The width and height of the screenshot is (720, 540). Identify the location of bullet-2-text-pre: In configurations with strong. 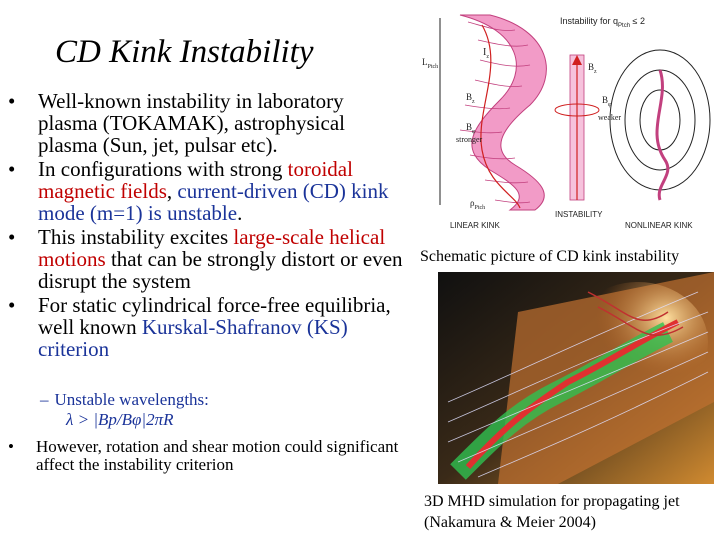
(163, 169).